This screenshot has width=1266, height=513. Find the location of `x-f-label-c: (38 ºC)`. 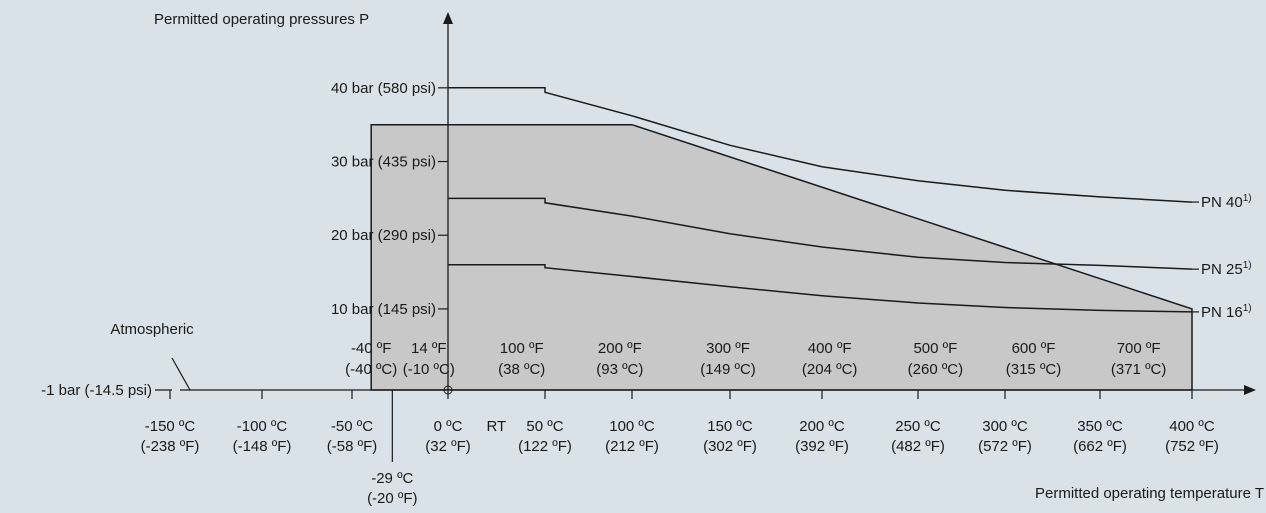

x-f-label-c: (38 ºC) is located at coordinates (521, 369).